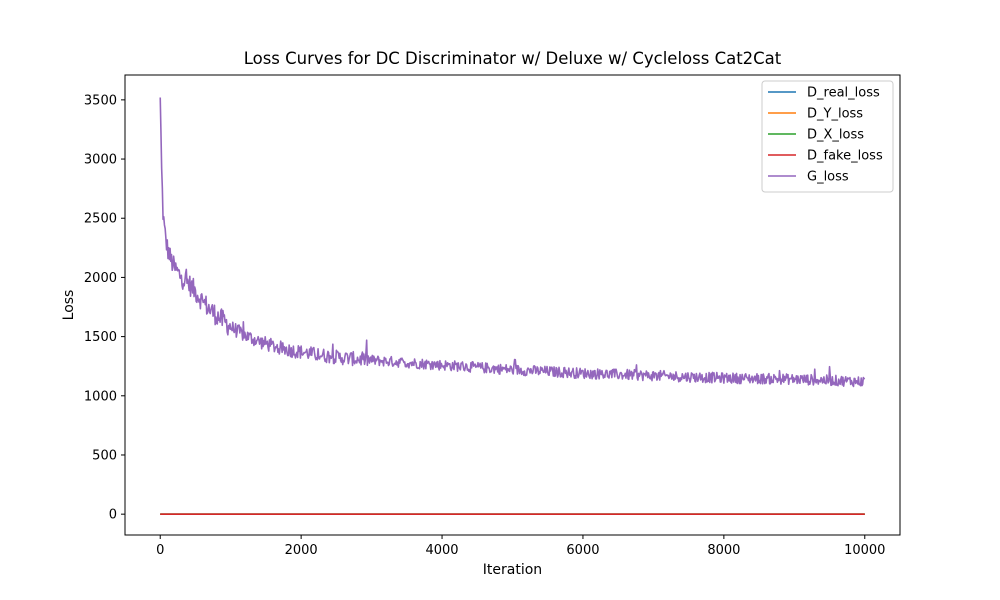 This screenshot has height=600, width=1000. What do you see at coordinates (69, 305) in the screenshot?
I see `y-axis-label: Loss` at bounding box center [69, 305].